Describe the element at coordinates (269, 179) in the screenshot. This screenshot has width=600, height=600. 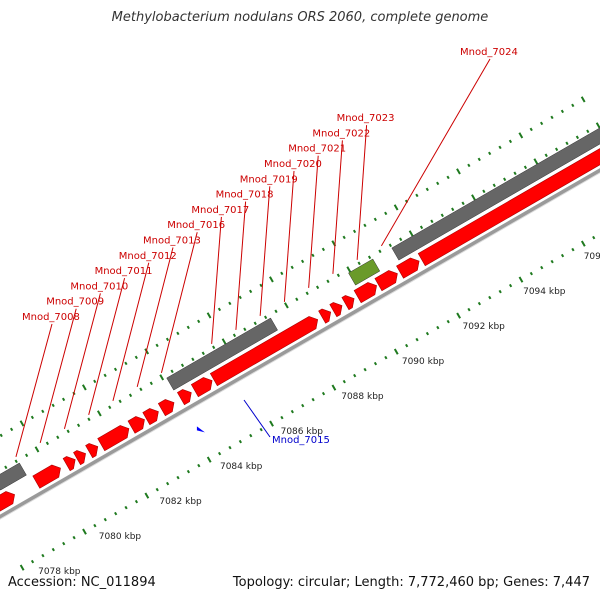
I see `gene-label: Mnod_7019` at that location.